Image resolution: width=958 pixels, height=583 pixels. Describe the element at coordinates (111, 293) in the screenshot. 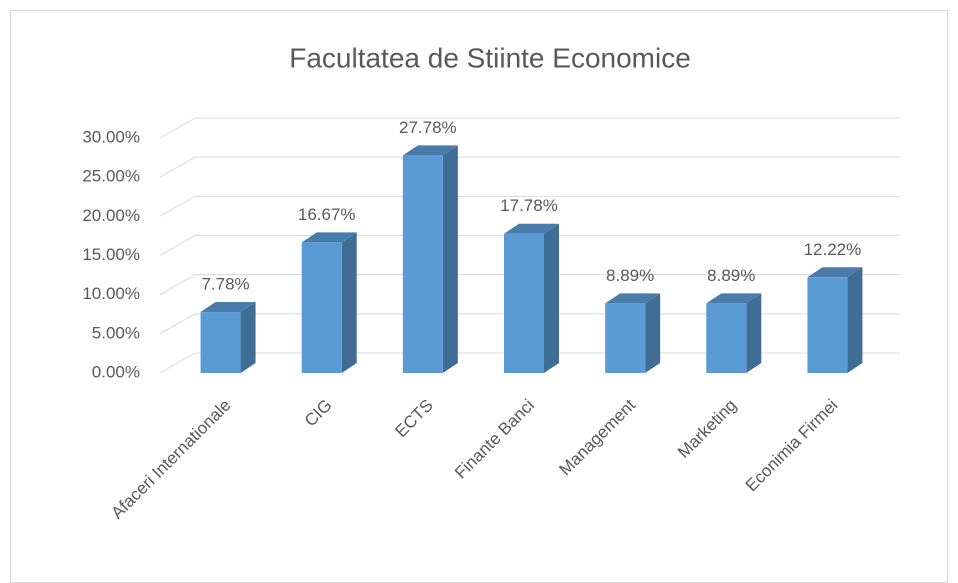

I see `y-tick-label: 10.00%` at that location.